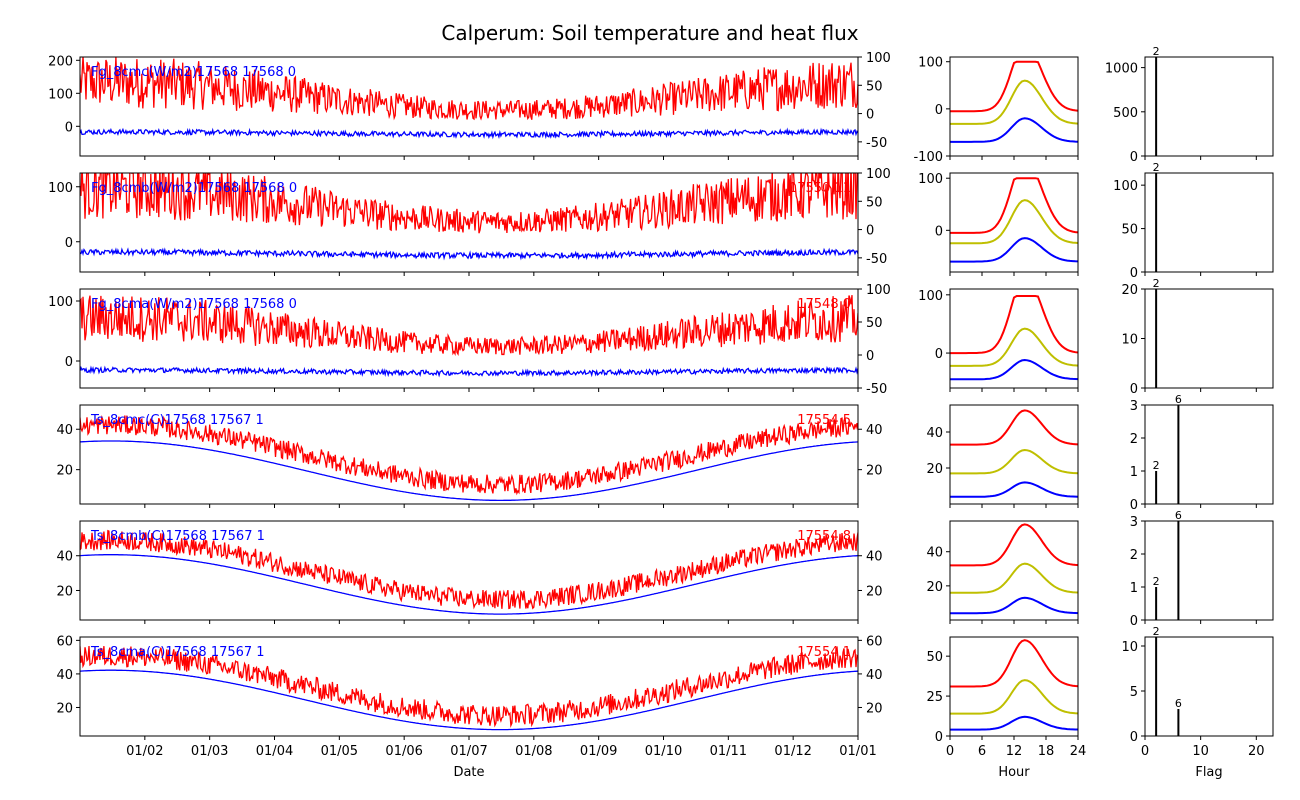 This screenshot has height=800, width=1300. Describe the element at coordinates (1178, 515) in the screenshot. I see `flag-bar-label: 6` at that location.